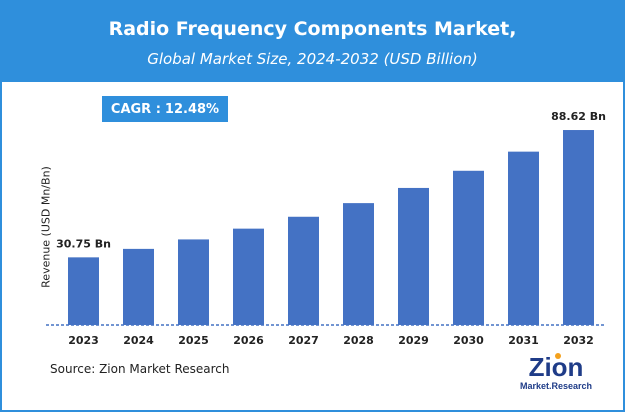 The image size is (625, 412). What do you see at coordinates (192, 109) in the screenshot?
I see `cagr-value: 12.48%` at bounding box center [192, 109].